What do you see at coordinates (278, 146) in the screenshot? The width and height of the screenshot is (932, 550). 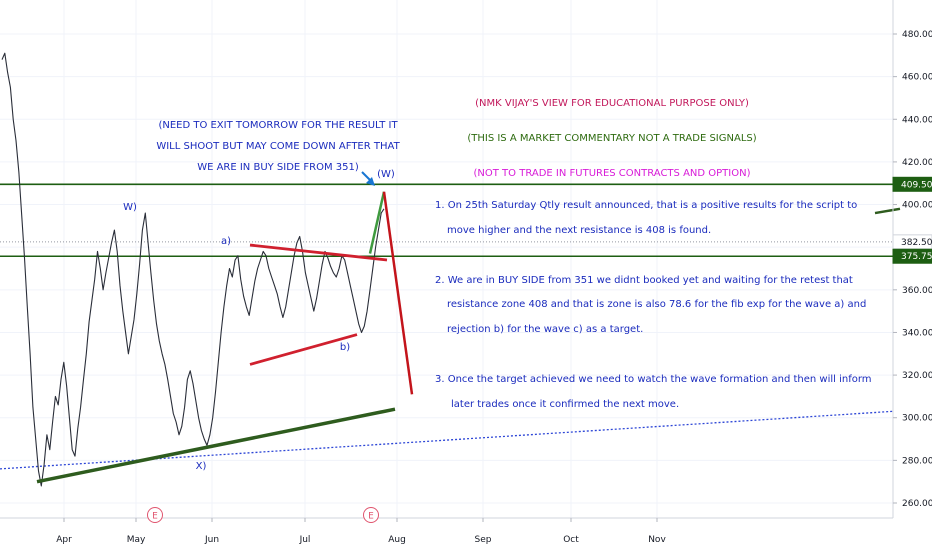 I see `left-annotation-1: WILL SHOOT BUT MAY COME DOWN AFTER THAT` at bounding box center [278, 146].